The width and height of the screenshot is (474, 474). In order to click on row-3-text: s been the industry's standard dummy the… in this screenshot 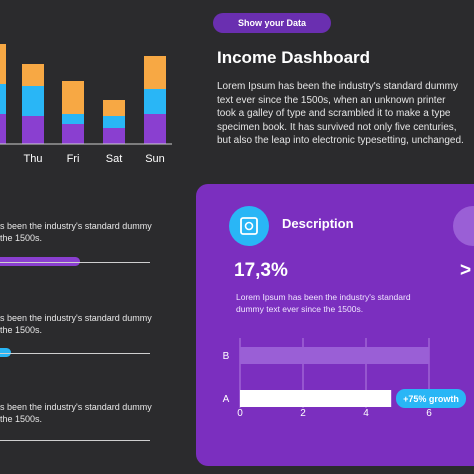, I will do `click(76, 413)`.